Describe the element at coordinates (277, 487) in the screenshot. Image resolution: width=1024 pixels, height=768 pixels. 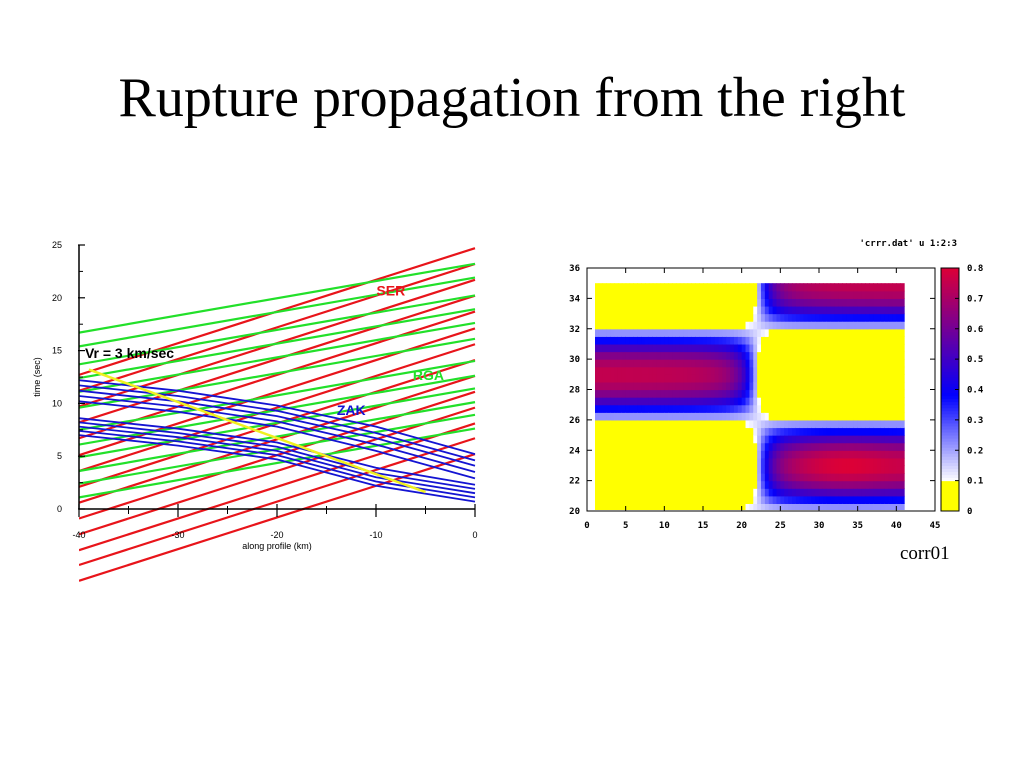
I see `ser-line` at that location.